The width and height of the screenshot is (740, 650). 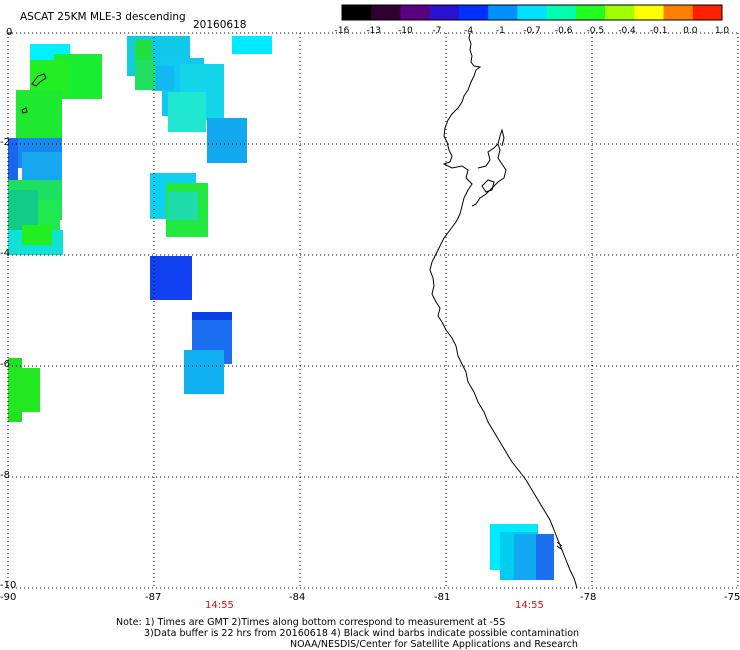 What do you see at coordinates (722, 31) in the screenshot?
I see `colorbar-label: 1.0` at bounding box center [722, 31].